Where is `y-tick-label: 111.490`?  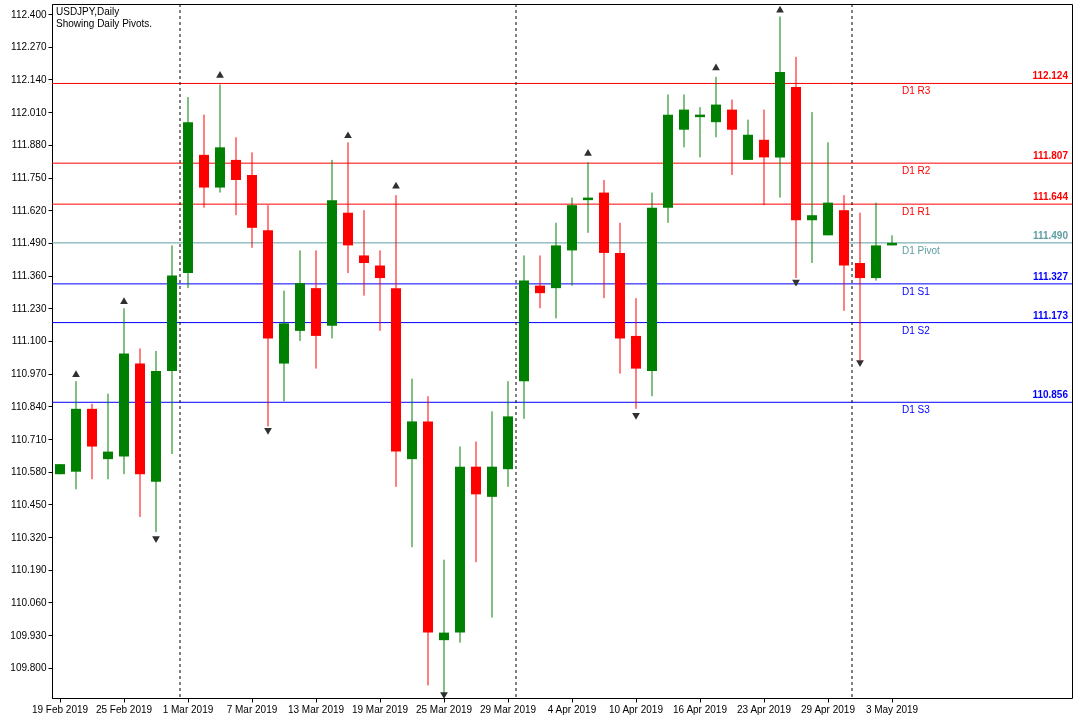
y-tick-label: 111.490 is located at coordinates (29, 243).